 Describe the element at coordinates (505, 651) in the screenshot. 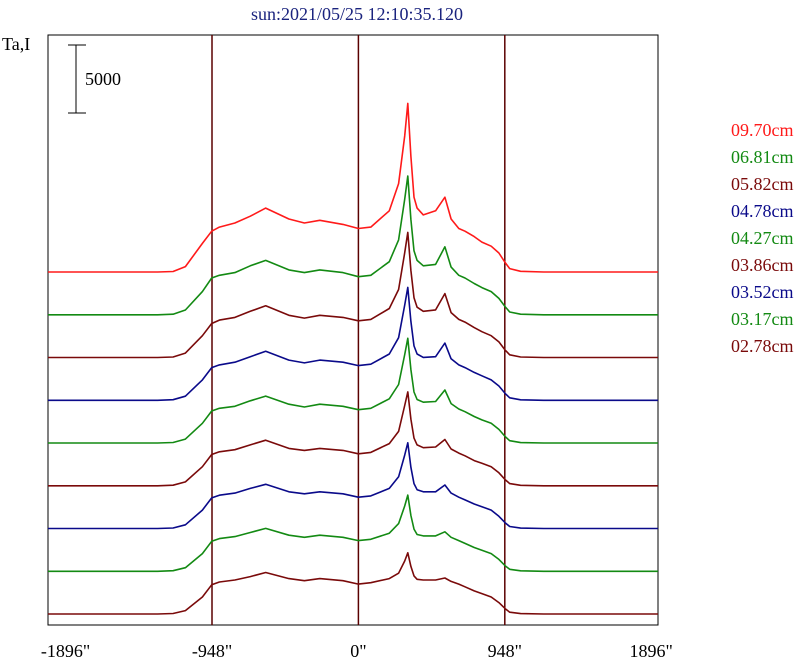

I see `x-tick-label: 948"` at that location.